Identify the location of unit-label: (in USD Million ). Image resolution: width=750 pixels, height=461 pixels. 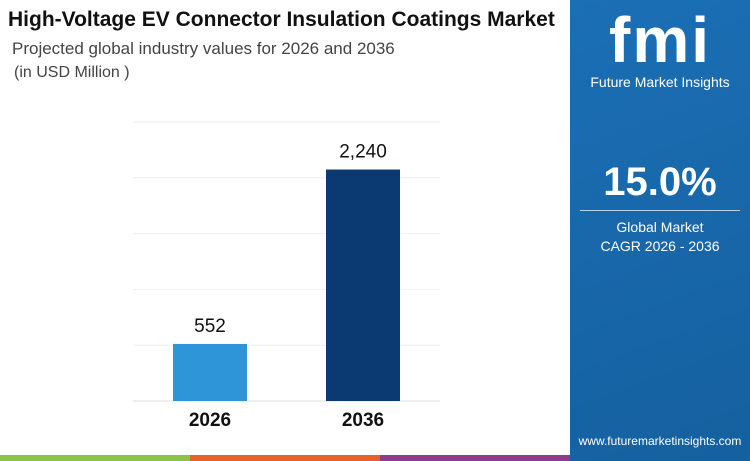
(72, 72).